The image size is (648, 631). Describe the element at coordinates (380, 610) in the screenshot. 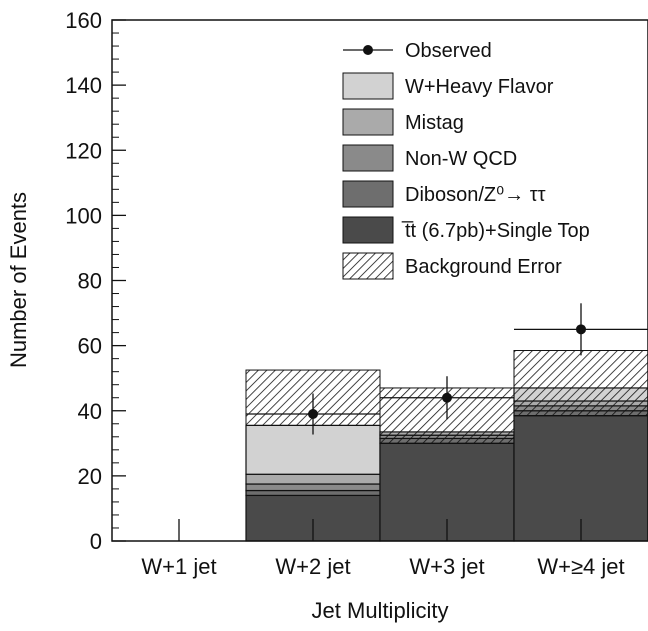

I see `x-axis-label: Jet Multiplicity` at that location.